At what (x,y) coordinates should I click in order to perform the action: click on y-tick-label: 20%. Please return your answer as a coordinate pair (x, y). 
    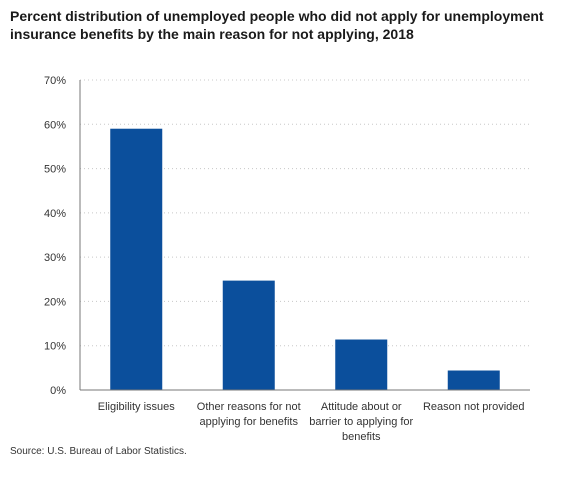
    Looking at the image, I should click on (55, 302).